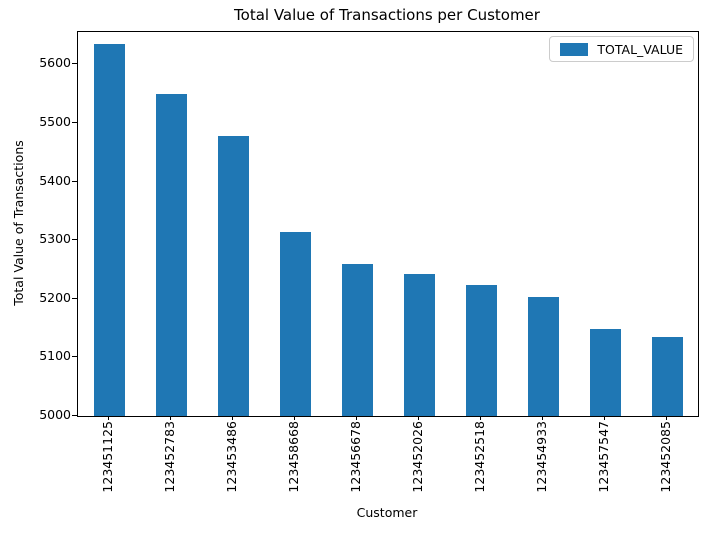  Describe the element at coordinates (603, 457) in the screenshot. I see `x-tick-label: 123457547` at that location.